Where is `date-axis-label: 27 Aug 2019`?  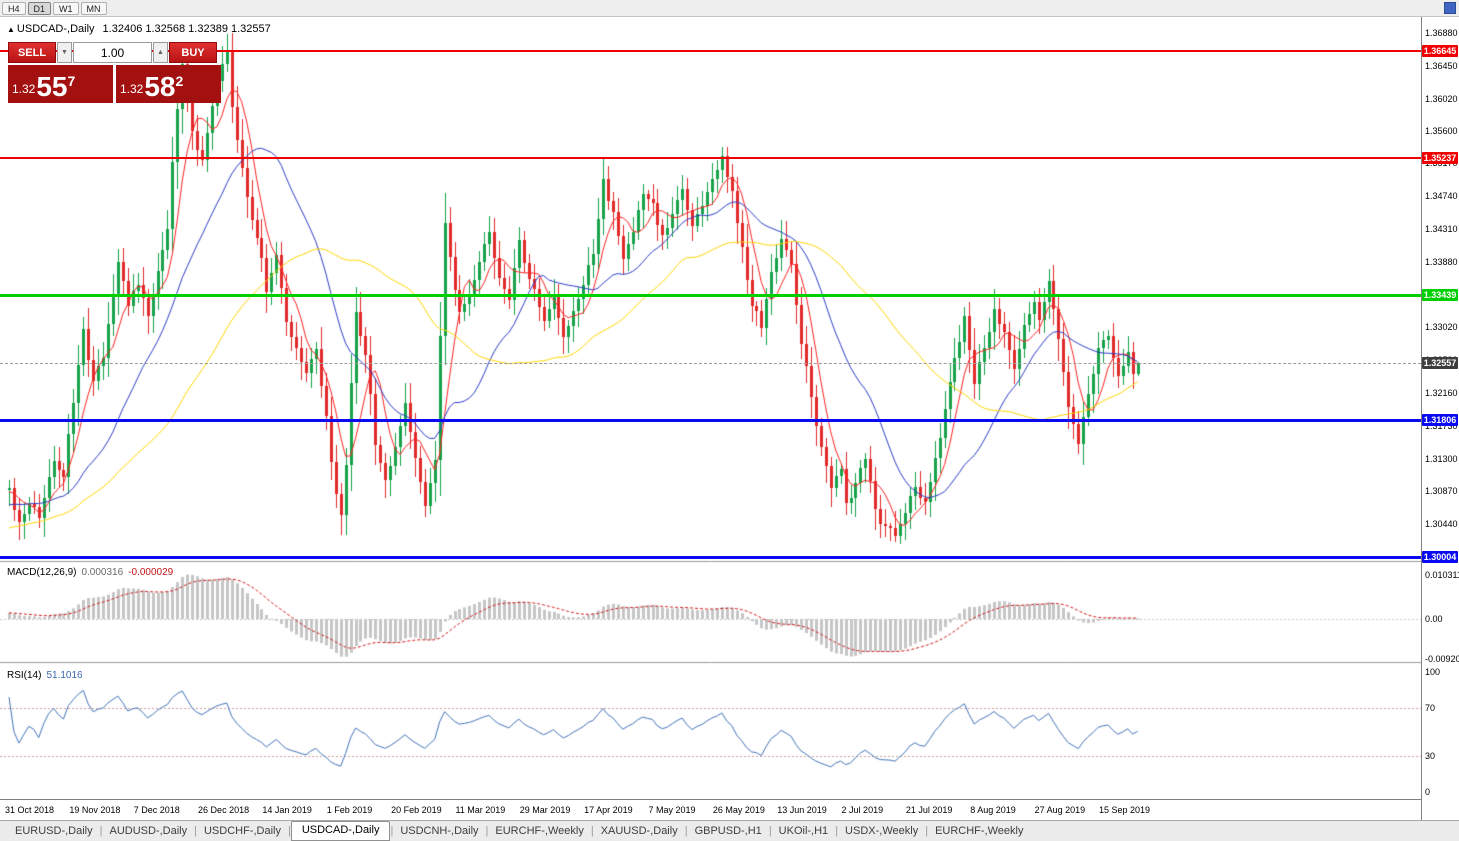 date-axis-label: 27 Aug 2019 is located at coordinates (1060, 810).